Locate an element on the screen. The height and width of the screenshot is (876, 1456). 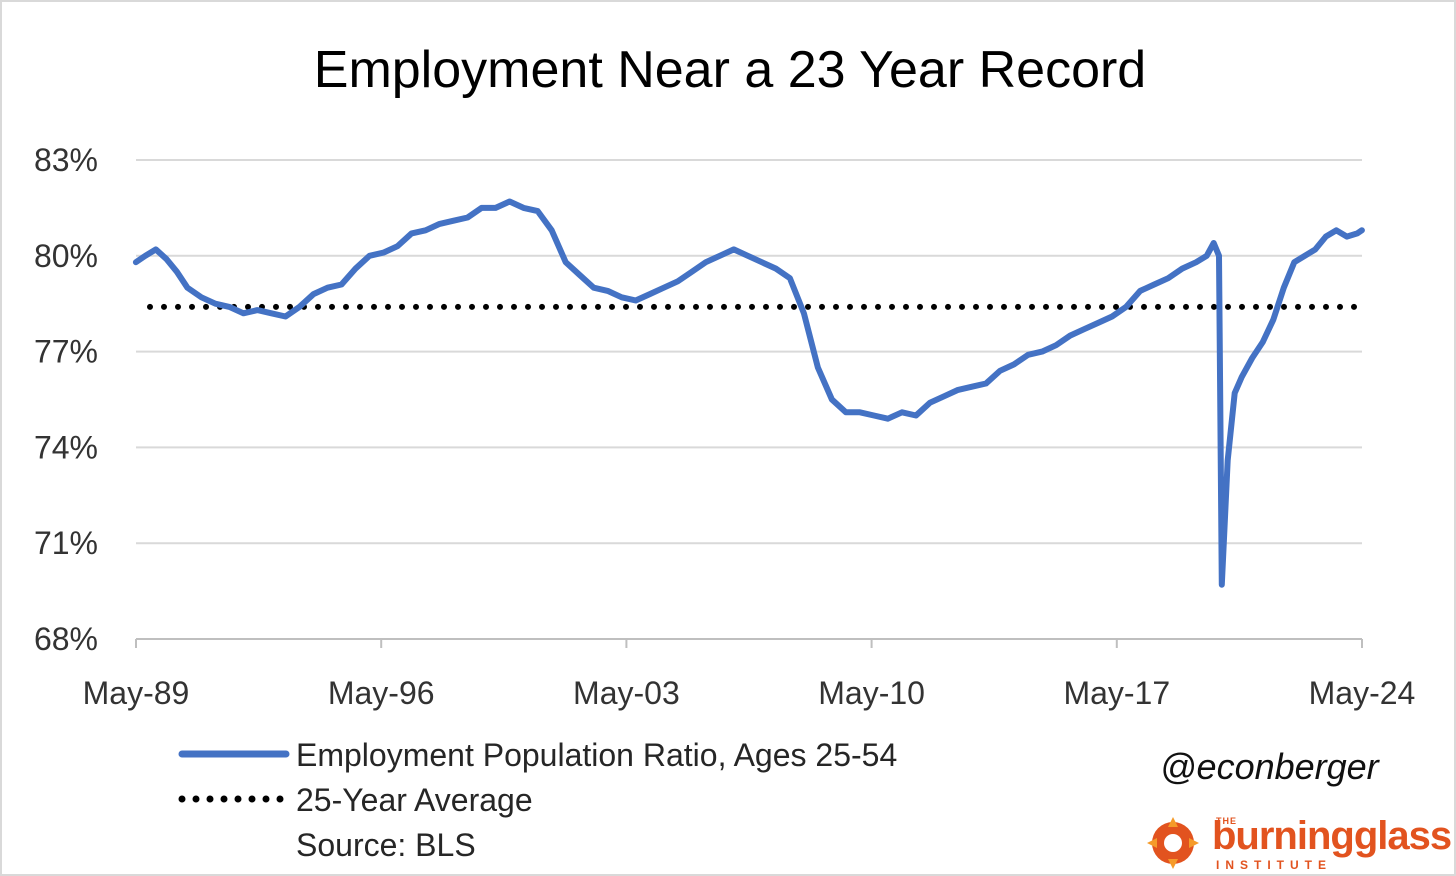
legend-label-ratio: Employment Population Ratio, Ages 25-54 is located at coordinates (596, 755).